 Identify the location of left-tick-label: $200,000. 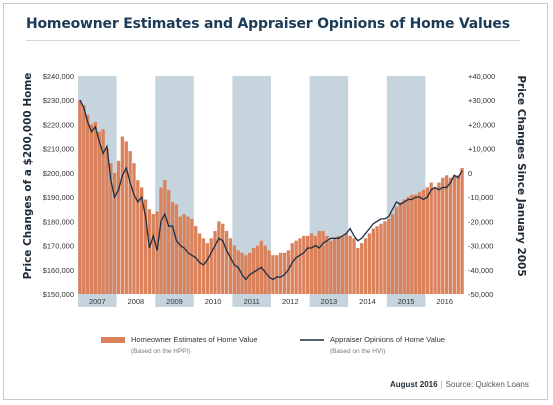
(58, 173).